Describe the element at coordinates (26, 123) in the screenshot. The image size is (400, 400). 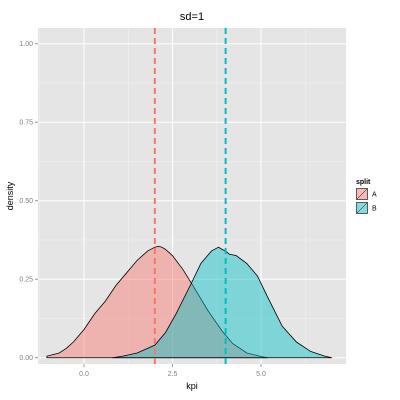
I see `y-tick-label: 0.75` at that location.